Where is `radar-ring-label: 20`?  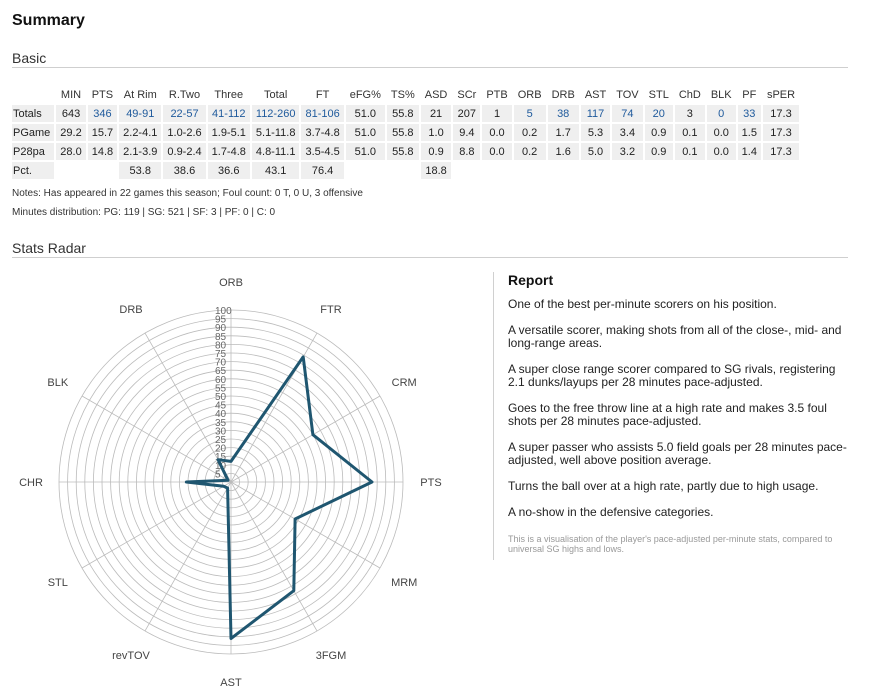
radar-ring-label: 20 is located at coordinates (221, 449).